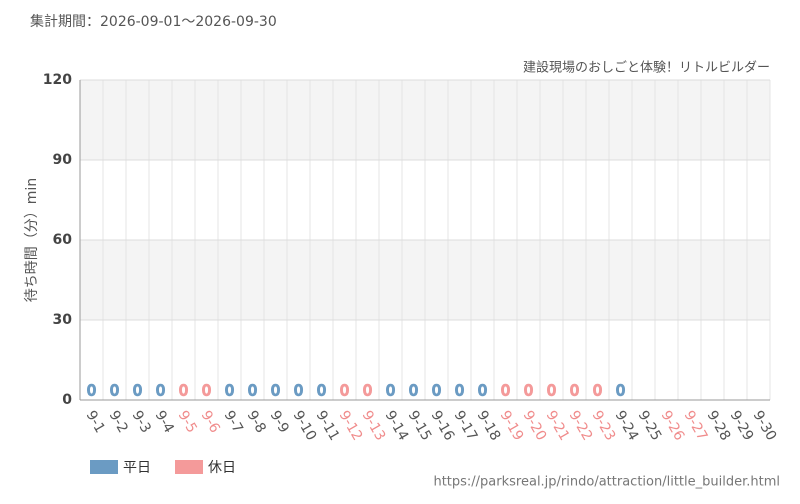 Image resolution: width=800 pixels, height=504 pixels. What do you see at coordinates (63, 240) in the screenshot?
I see `y-tick-label: 60` at bounding box center [63, 240].